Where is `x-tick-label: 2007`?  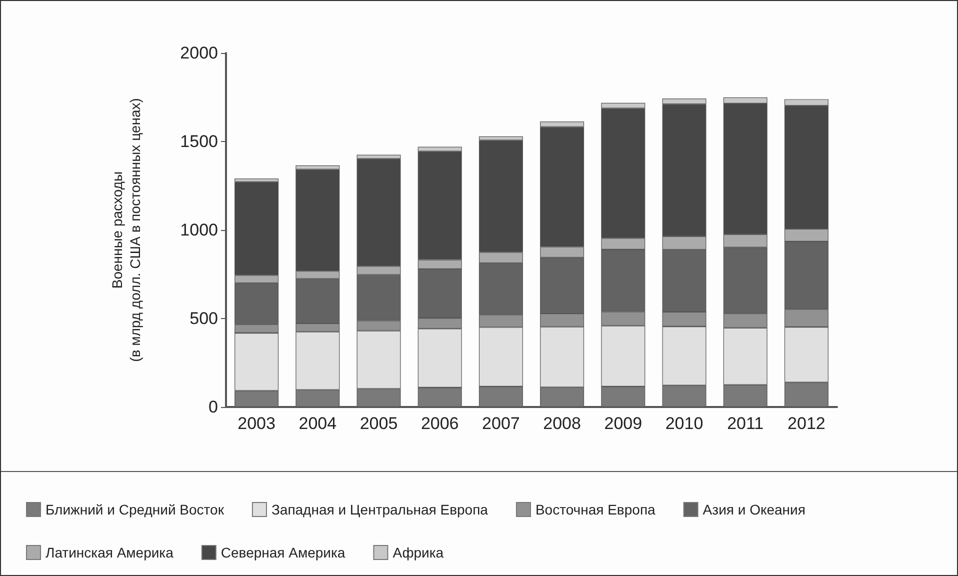 x-tick-label: 2007 is located at coordinates (501, 423).